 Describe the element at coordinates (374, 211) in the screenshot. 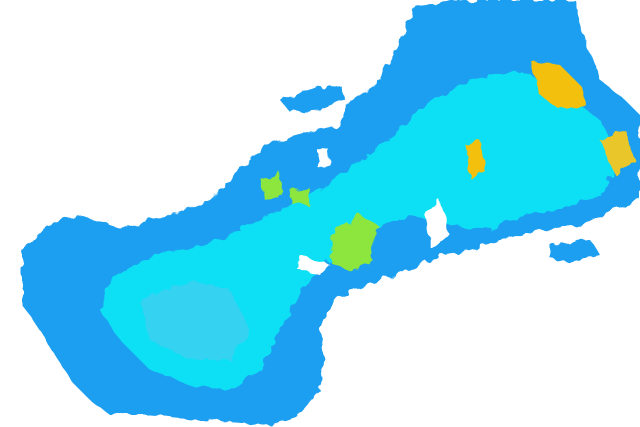

I see `clear-gaps` at that location.